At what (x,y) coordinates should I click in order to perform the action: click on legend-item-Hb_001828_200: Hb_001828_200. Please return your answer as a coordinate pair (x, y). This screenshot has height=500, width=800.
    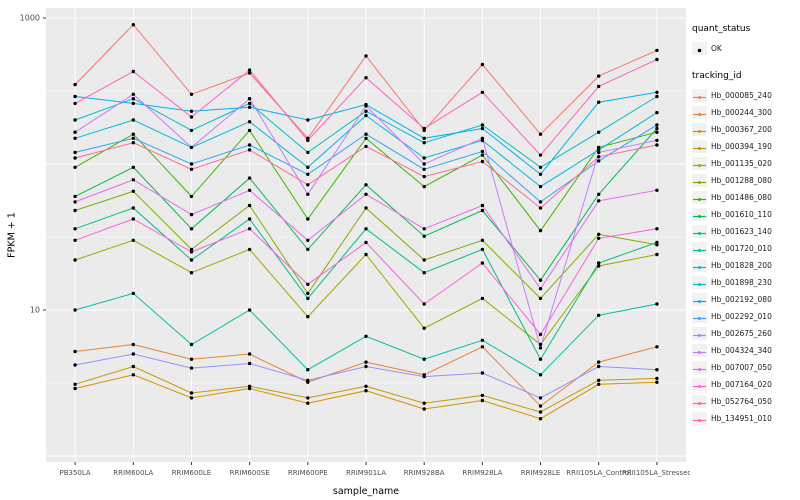
    Looking at the image, I should click on (745, 265).